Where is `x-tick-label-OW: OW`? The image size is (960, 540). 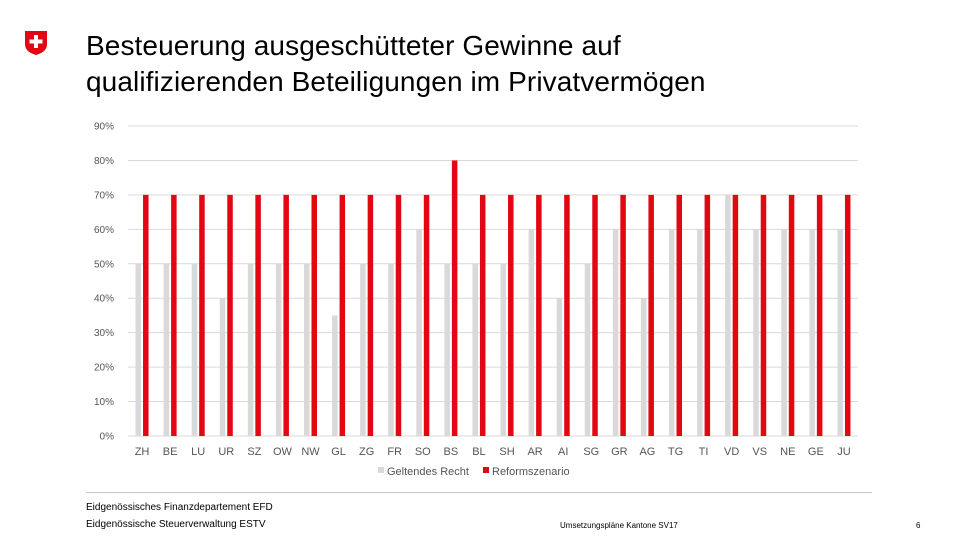 x-tick-label-OW: OW is located at coordinates (283, 452).